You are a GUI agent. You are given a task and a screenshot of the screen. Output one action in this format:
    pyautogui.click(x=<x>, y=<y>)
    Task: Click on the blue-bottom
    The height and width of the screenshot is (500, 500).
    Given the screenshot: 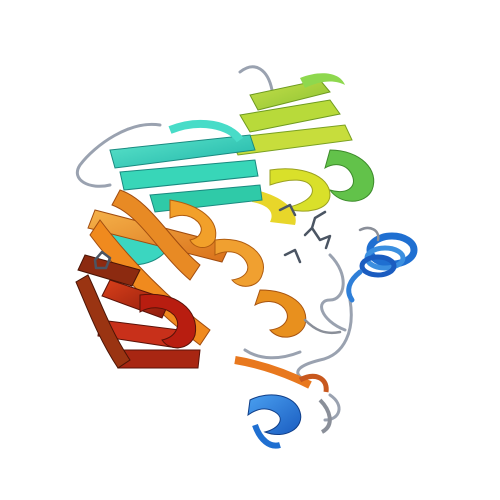 What is the action you would take?
    pyautogui.click(x=289, y=411)
    